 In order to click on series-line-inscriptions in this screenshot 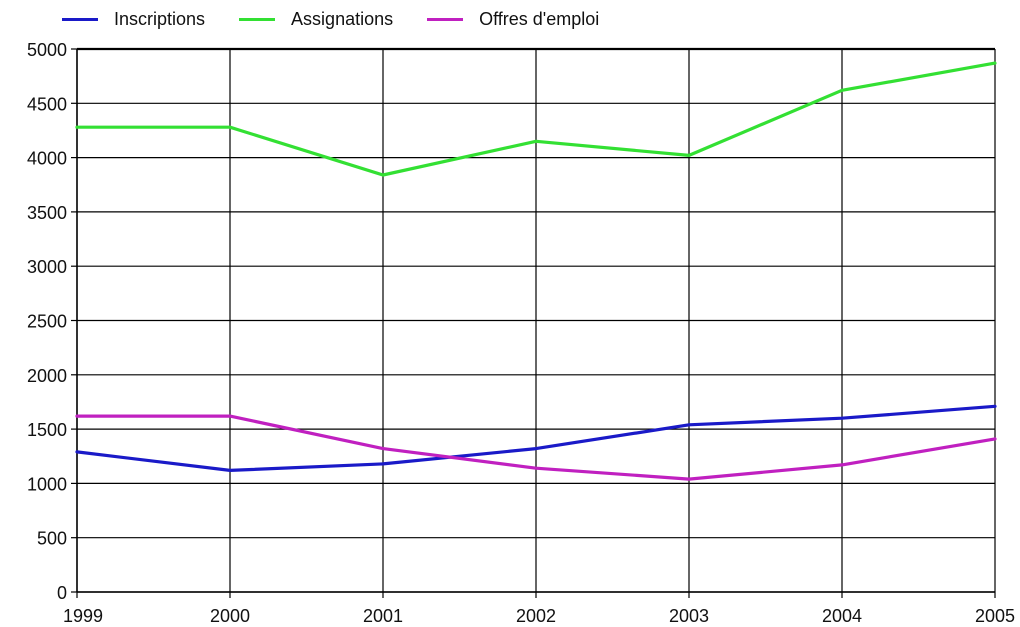, I will do `click(536, 438)`.